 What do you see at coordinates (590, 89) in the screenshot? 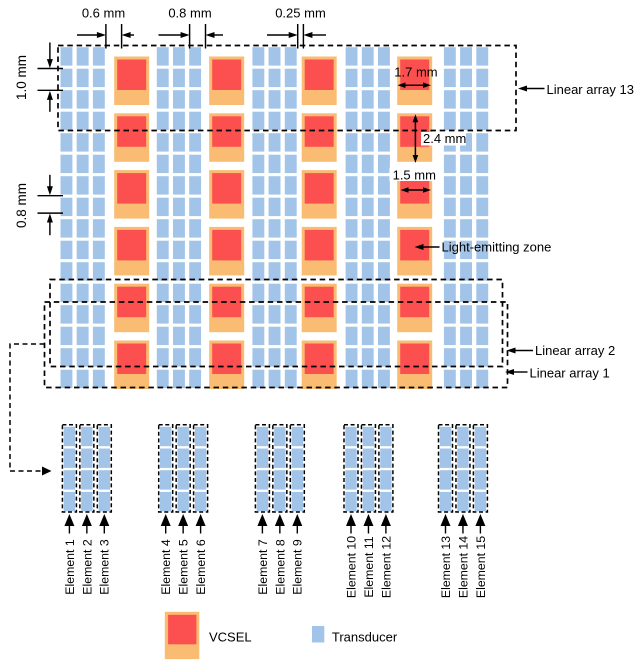
I see `svg-text: Linear array 13` at bounding box center [590, 89].